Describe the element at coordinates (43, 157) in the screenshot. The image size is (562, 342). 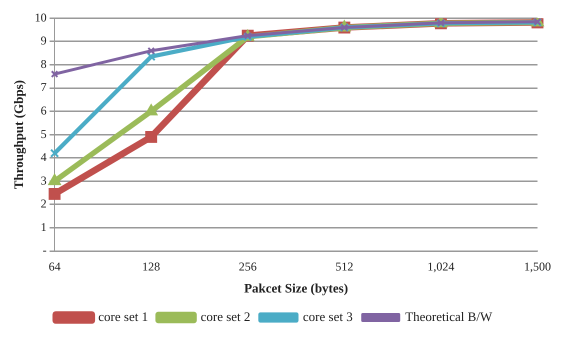
I see `y-tick-label: 4` at that location.